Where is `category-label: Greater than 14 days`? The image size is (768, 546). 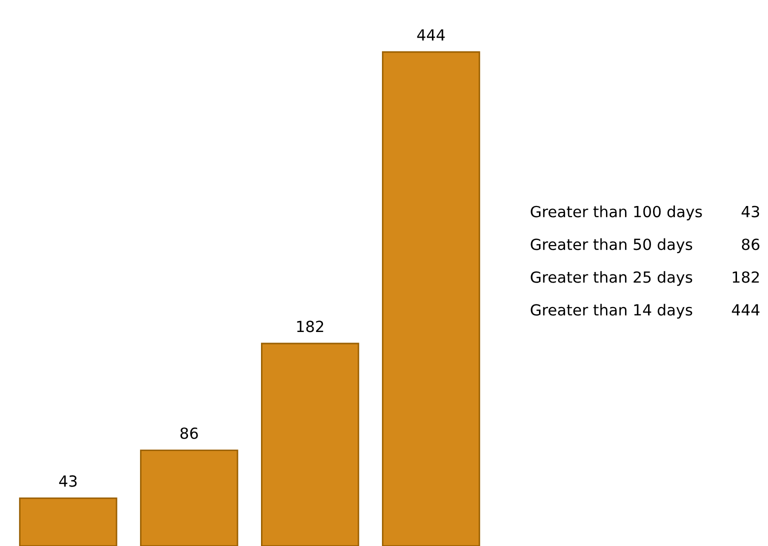
category-label: Greater than 14 days is located at coordinates (611, 311).